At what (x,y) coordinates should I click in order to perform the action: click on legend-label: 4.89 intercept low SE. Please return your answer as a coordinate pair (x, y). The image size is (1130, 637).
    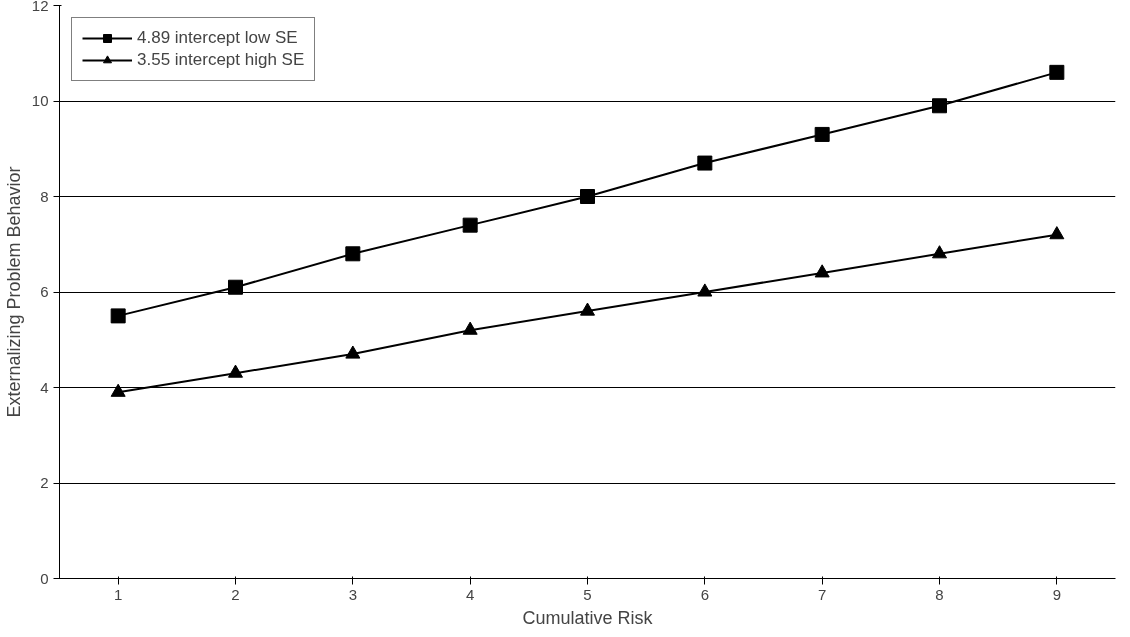
    Looking at the image, I should click on (217, 38).